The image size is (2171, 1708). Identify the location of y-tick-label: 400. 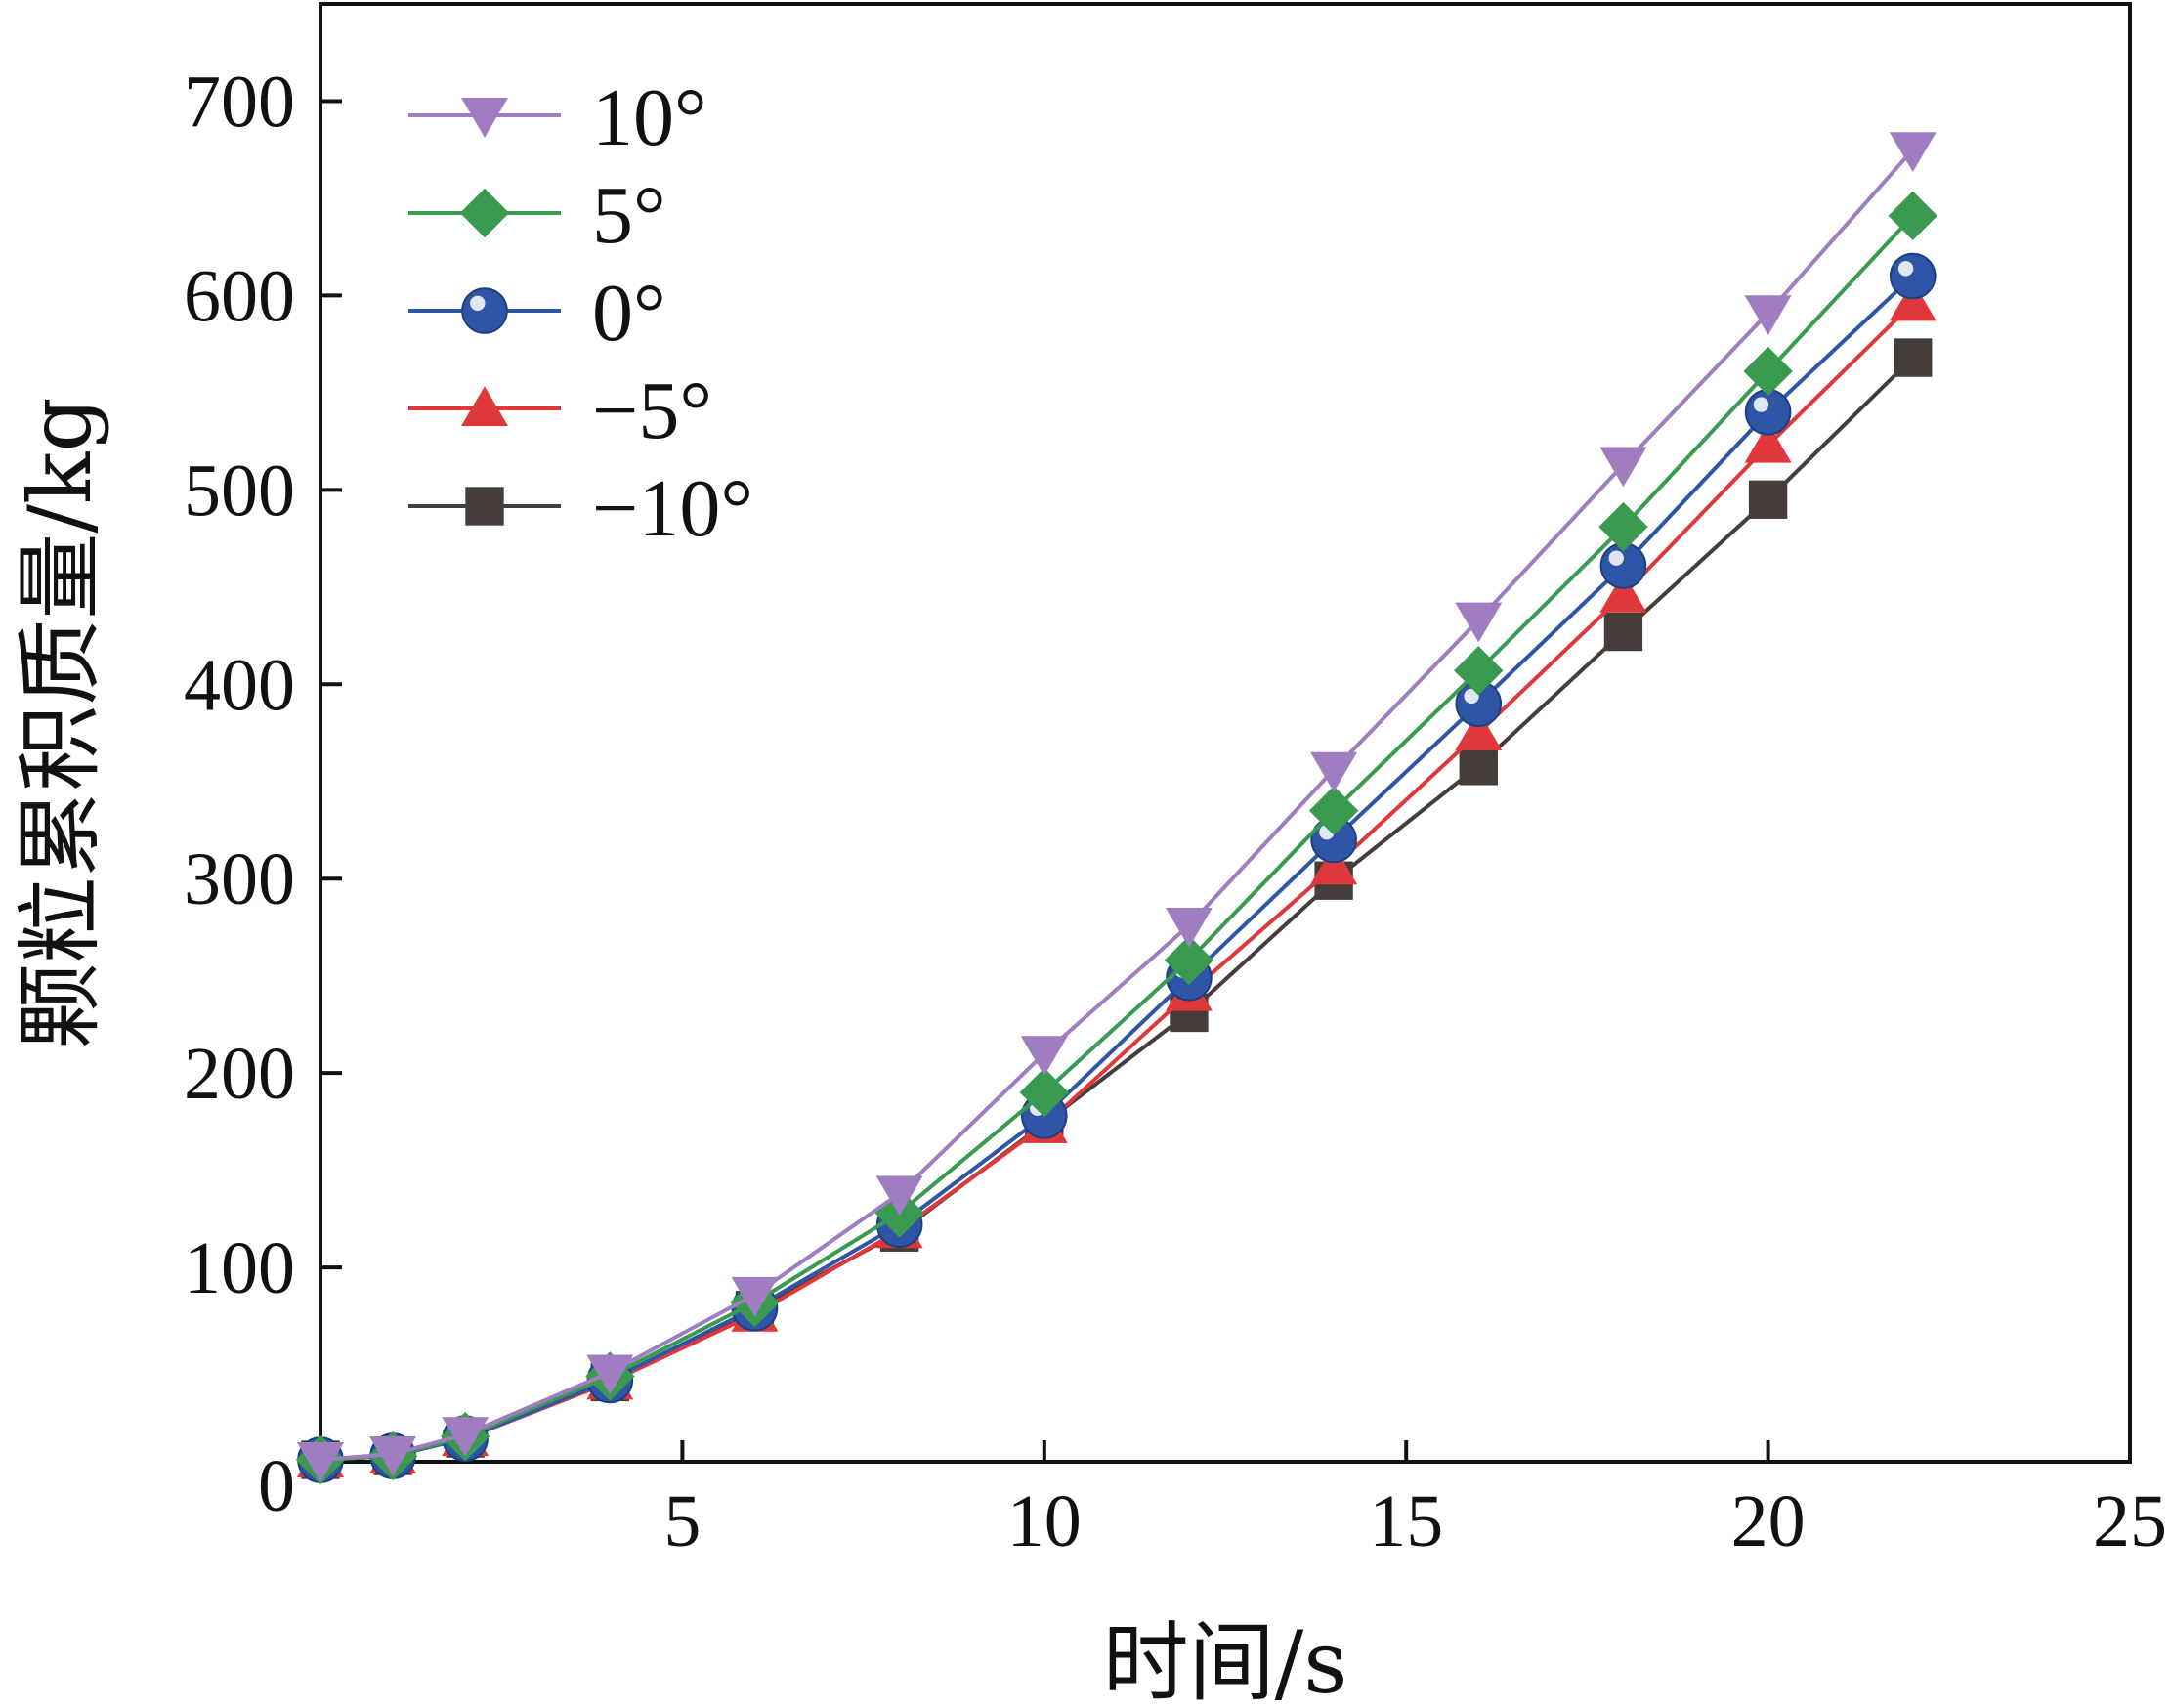
(239, 685).